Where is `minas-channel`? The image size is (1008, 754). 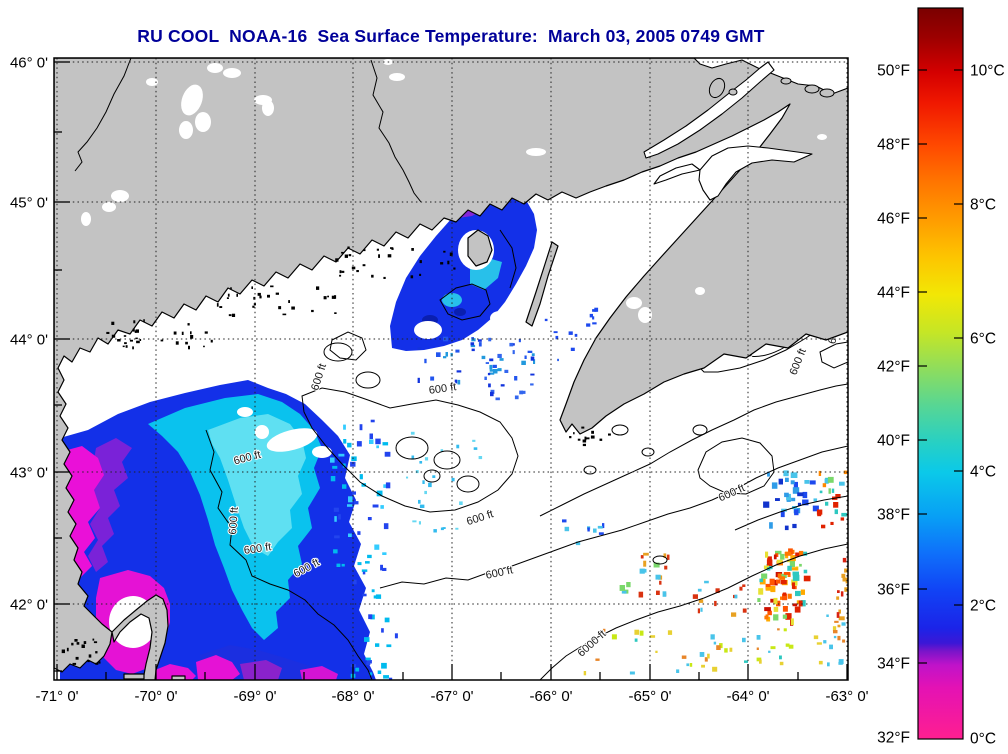
minas-channel is located at coordinates (677, 174).